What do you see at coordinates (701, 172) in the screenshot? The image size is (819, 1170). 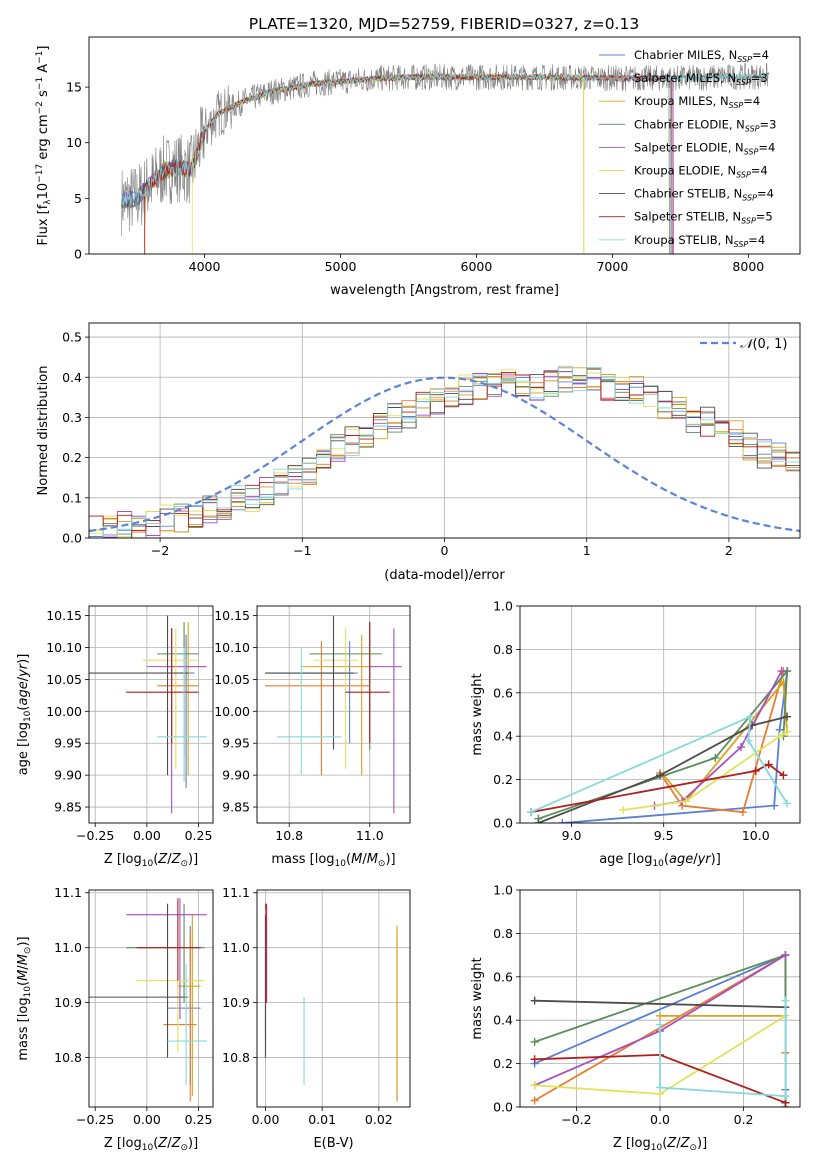 I see `legend-label: Kroupa ELODIE, NSSP=4` at bounding box center [701, 172].